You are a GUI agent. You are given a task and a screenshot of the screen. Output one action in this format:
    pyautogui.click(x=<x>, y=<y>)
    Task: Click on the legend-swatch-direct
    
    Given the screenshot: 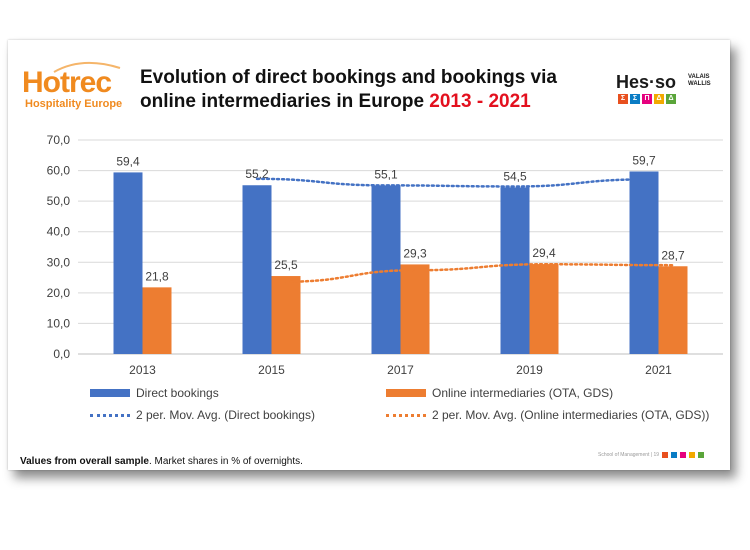 What is the action you would take?
    pyautogui.click(x=110, y=393)
    